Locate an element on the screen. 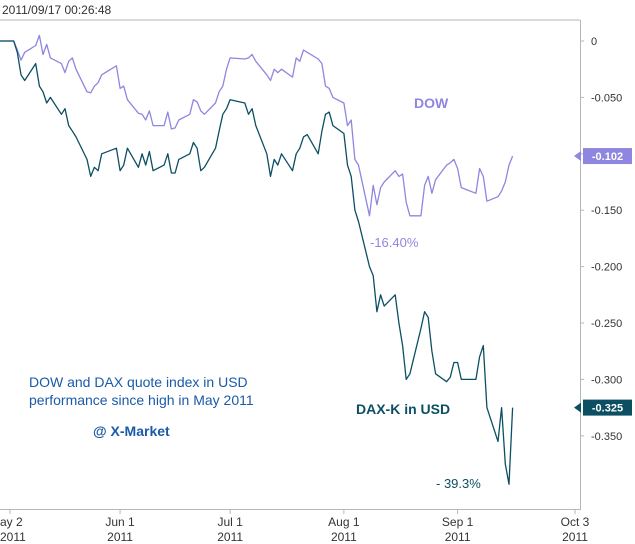 The width and height of the screenshot is (635, 544). x-tick-label: Oct 3 is located at coordinates (575, 522).